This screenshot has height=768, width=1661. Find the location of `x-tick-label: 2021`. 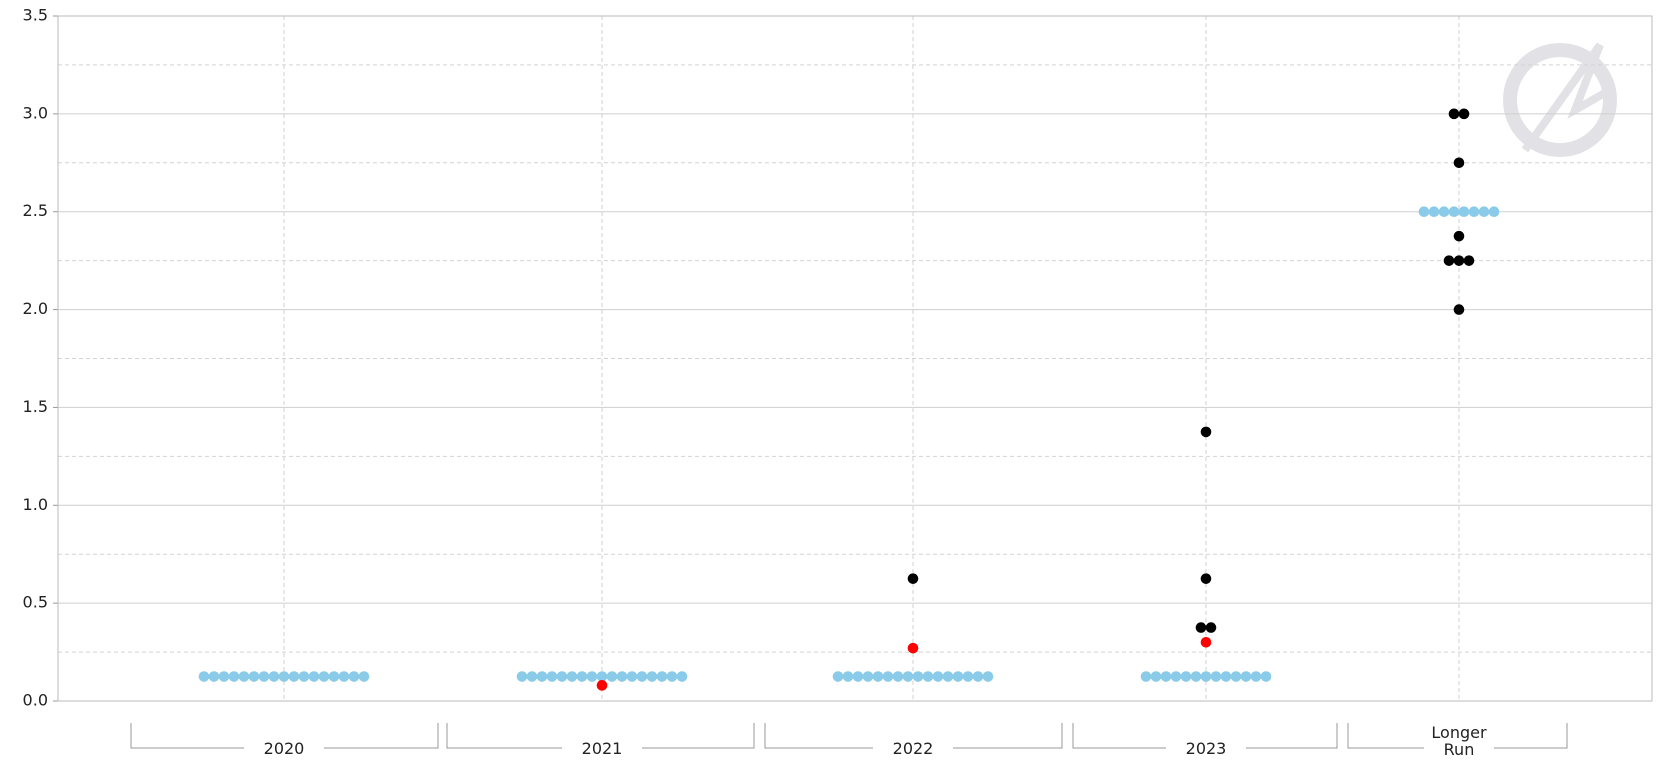

x-tick-label: 2021 is located at coordinates (602, 748).